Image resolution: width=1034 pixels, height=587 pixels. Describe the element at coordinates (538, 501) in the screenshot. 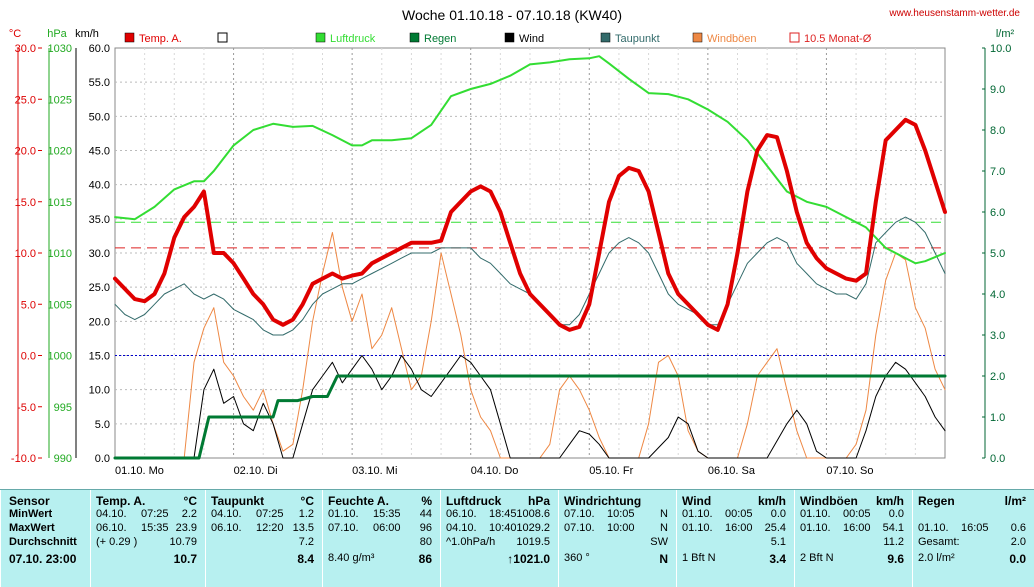

I see `stats-unit-luftdruck: hPa` at that location.